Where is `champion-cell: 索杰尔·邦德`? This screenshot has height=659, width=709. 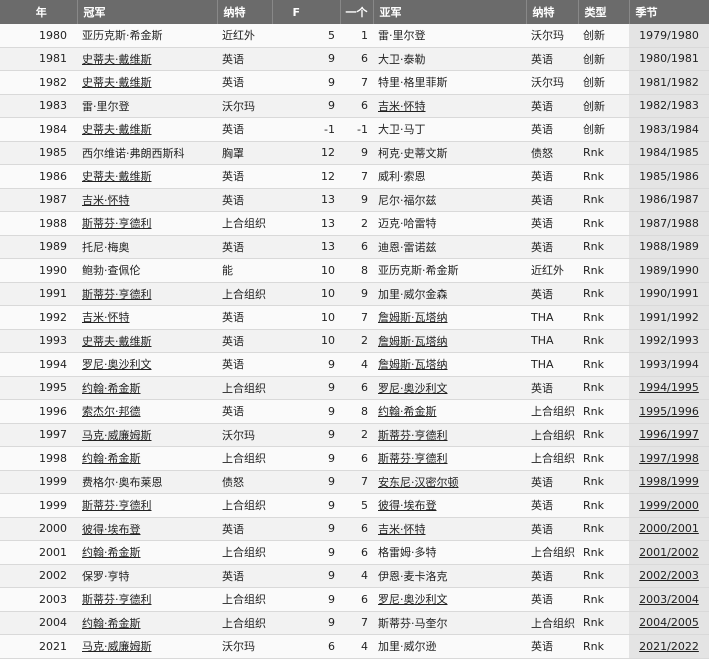
champion-cell: 索杰尔·邦德 is located at coordinates (147, 411).